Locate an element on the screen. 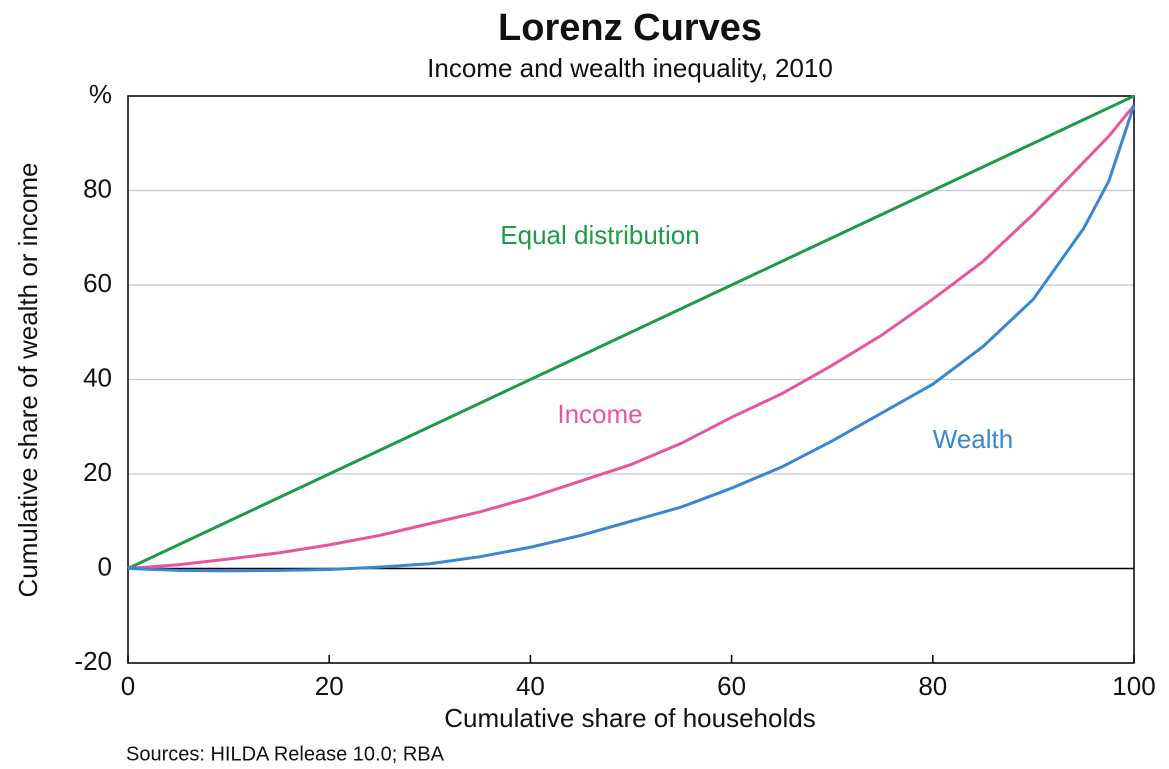 This screenshot has height=769, width=1169. y-tick-label: 80 is located at coordinates (97, 188).